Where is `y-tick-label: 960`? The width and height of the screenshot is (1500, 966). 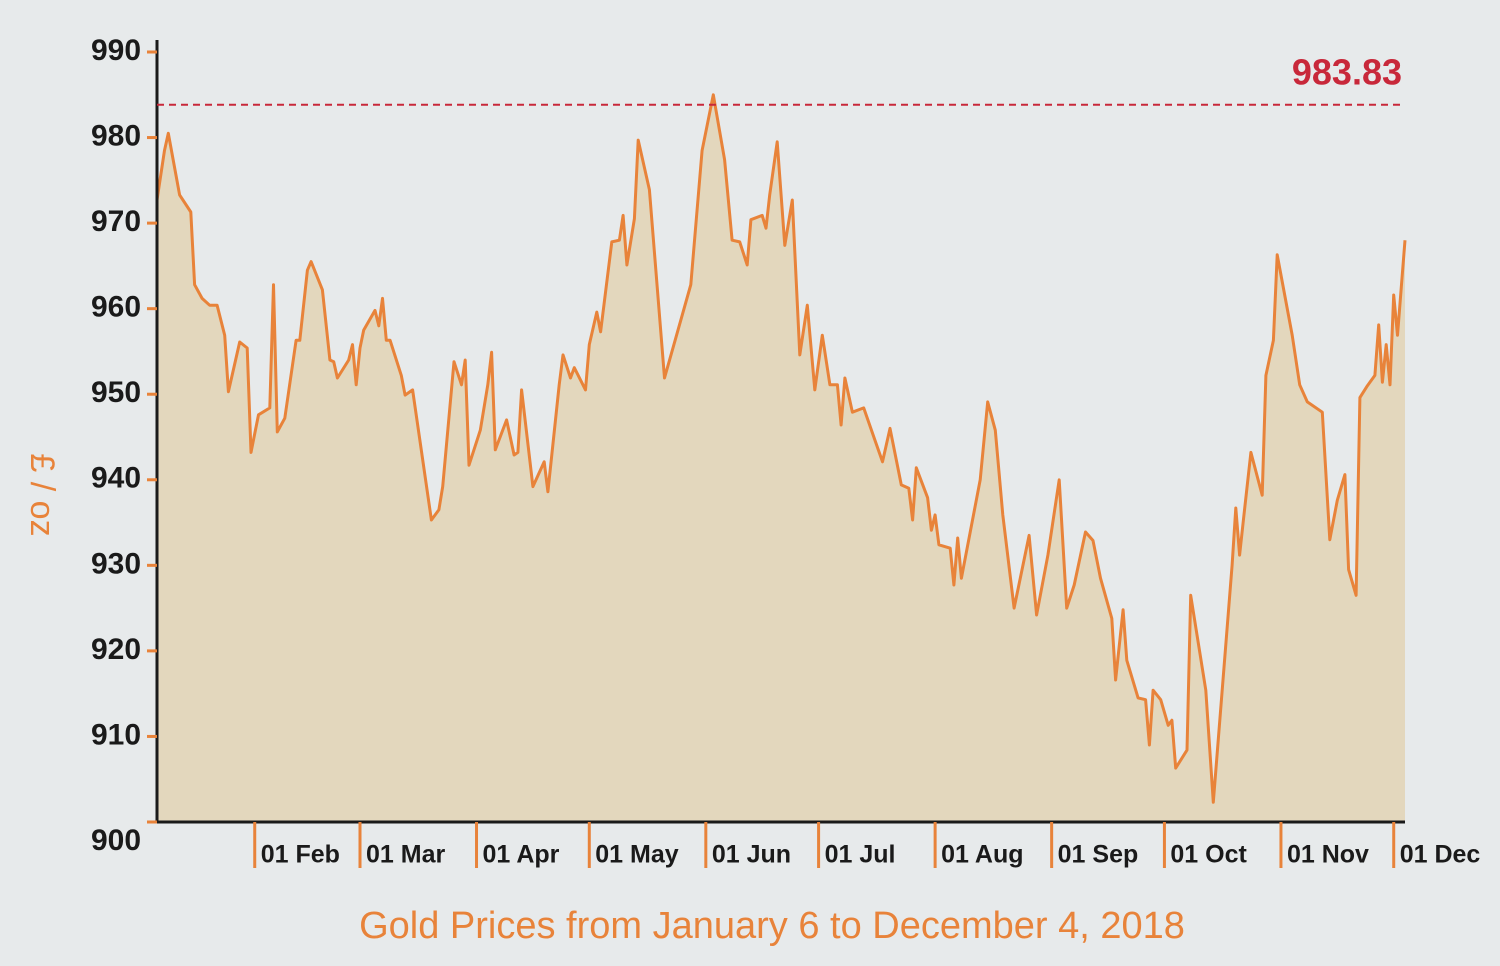 y-tick-label: 960 is located at coordinates (116, 307).